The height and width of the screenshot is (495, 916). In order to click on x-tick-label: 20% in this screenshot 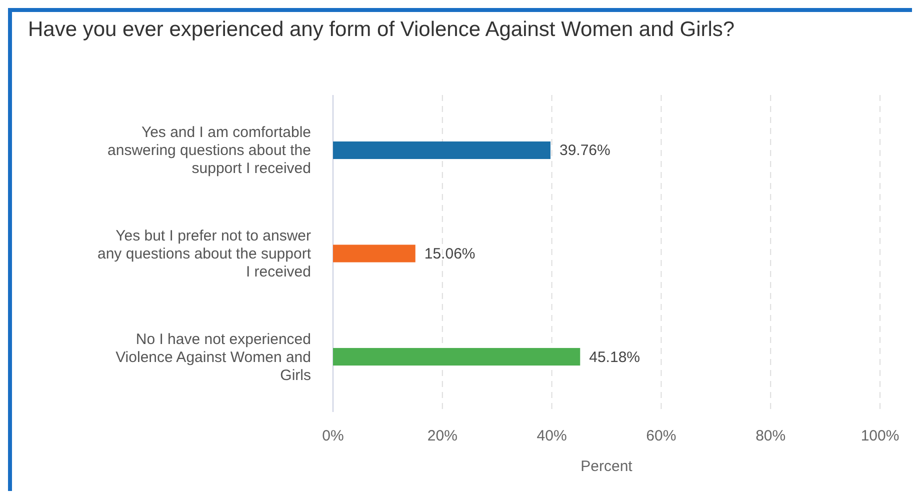, I will do `click(442, 436)`.